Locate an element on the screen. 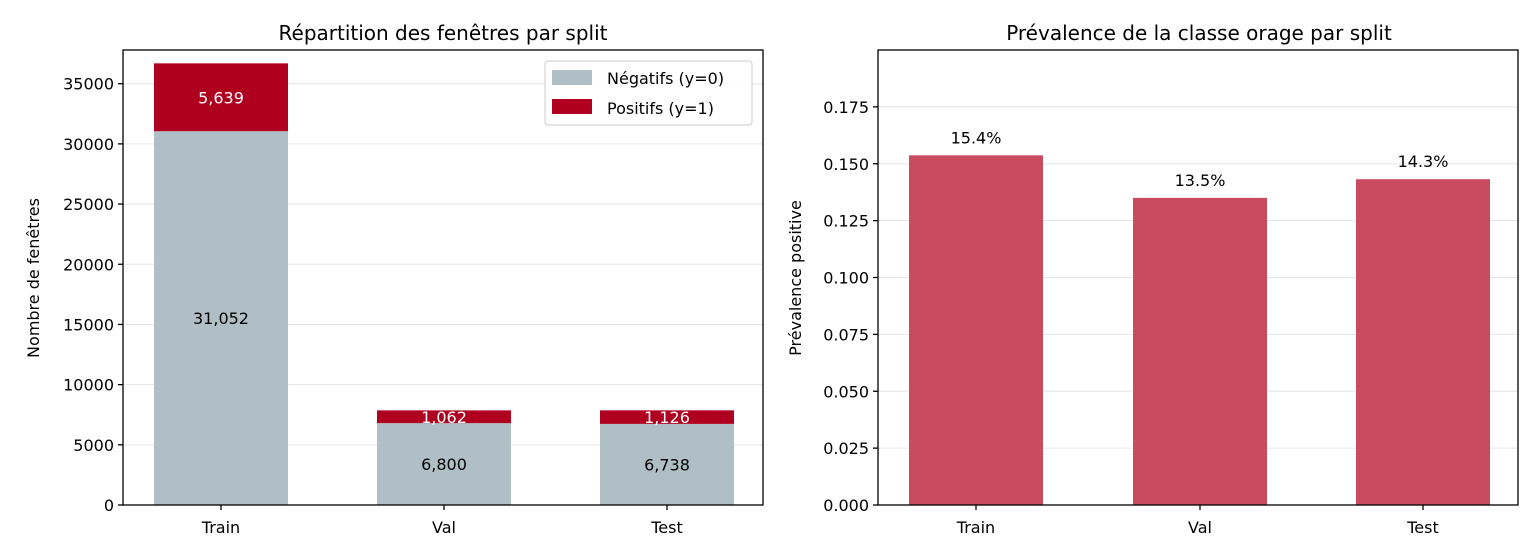  bar-negatifs-train is located at coordinates (221, 318).